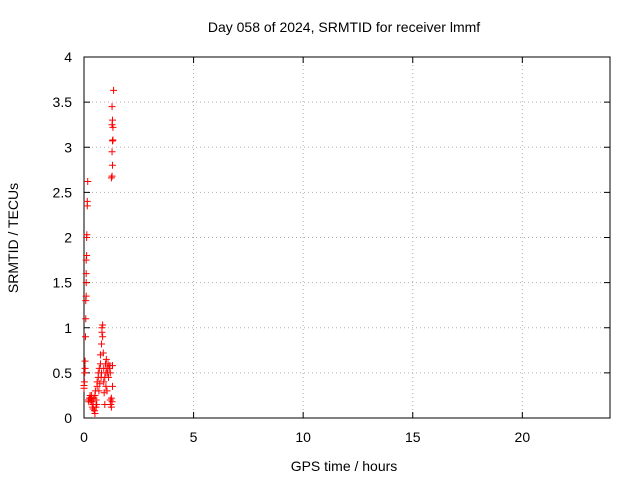  Describe the element at coordinates (194, 437) in the screenshot. I see `x-tick-label: 5` at that location.